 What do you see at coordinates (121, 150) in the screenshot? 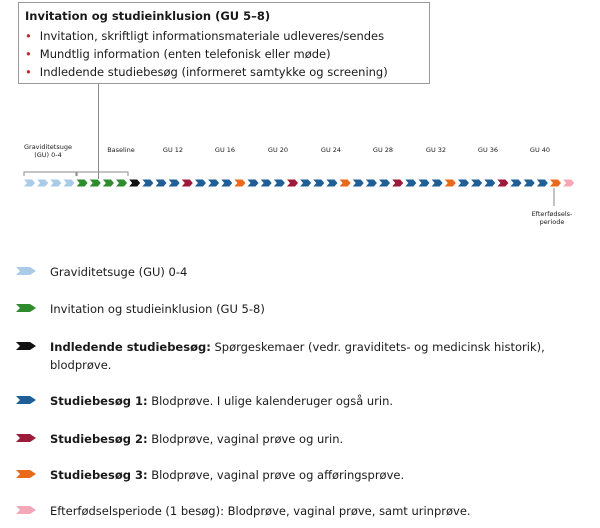
I see `label-baseline: Baseline` at bounding box center [121, 150].